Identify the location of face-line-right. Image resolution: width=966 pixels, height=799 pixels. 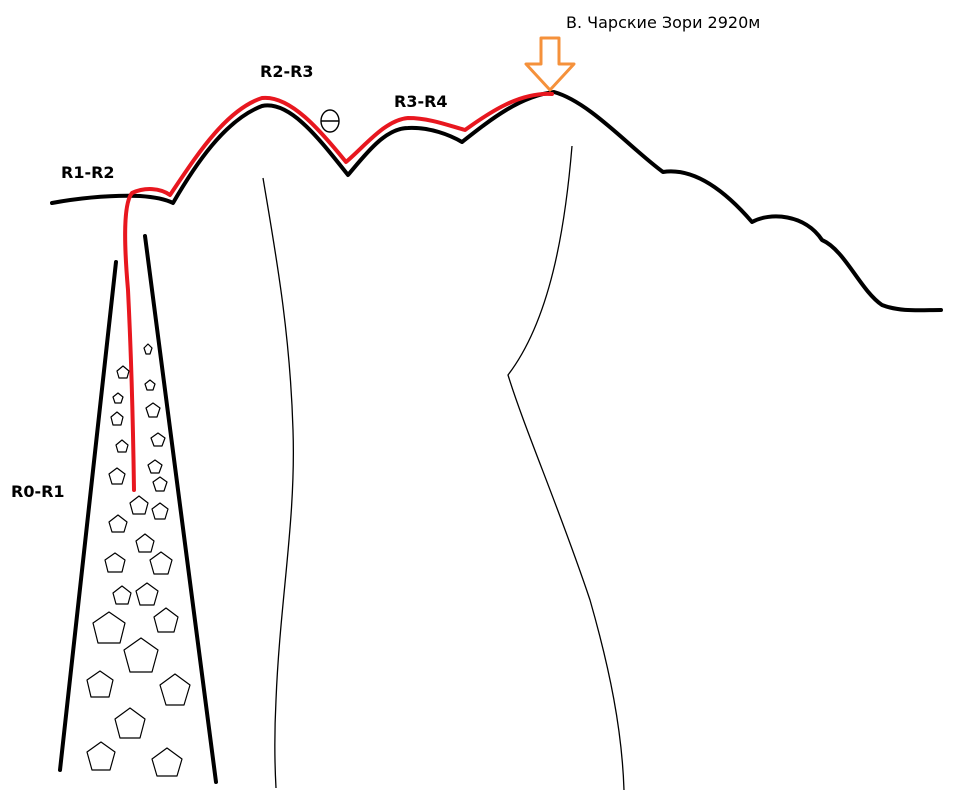
(566, 468).